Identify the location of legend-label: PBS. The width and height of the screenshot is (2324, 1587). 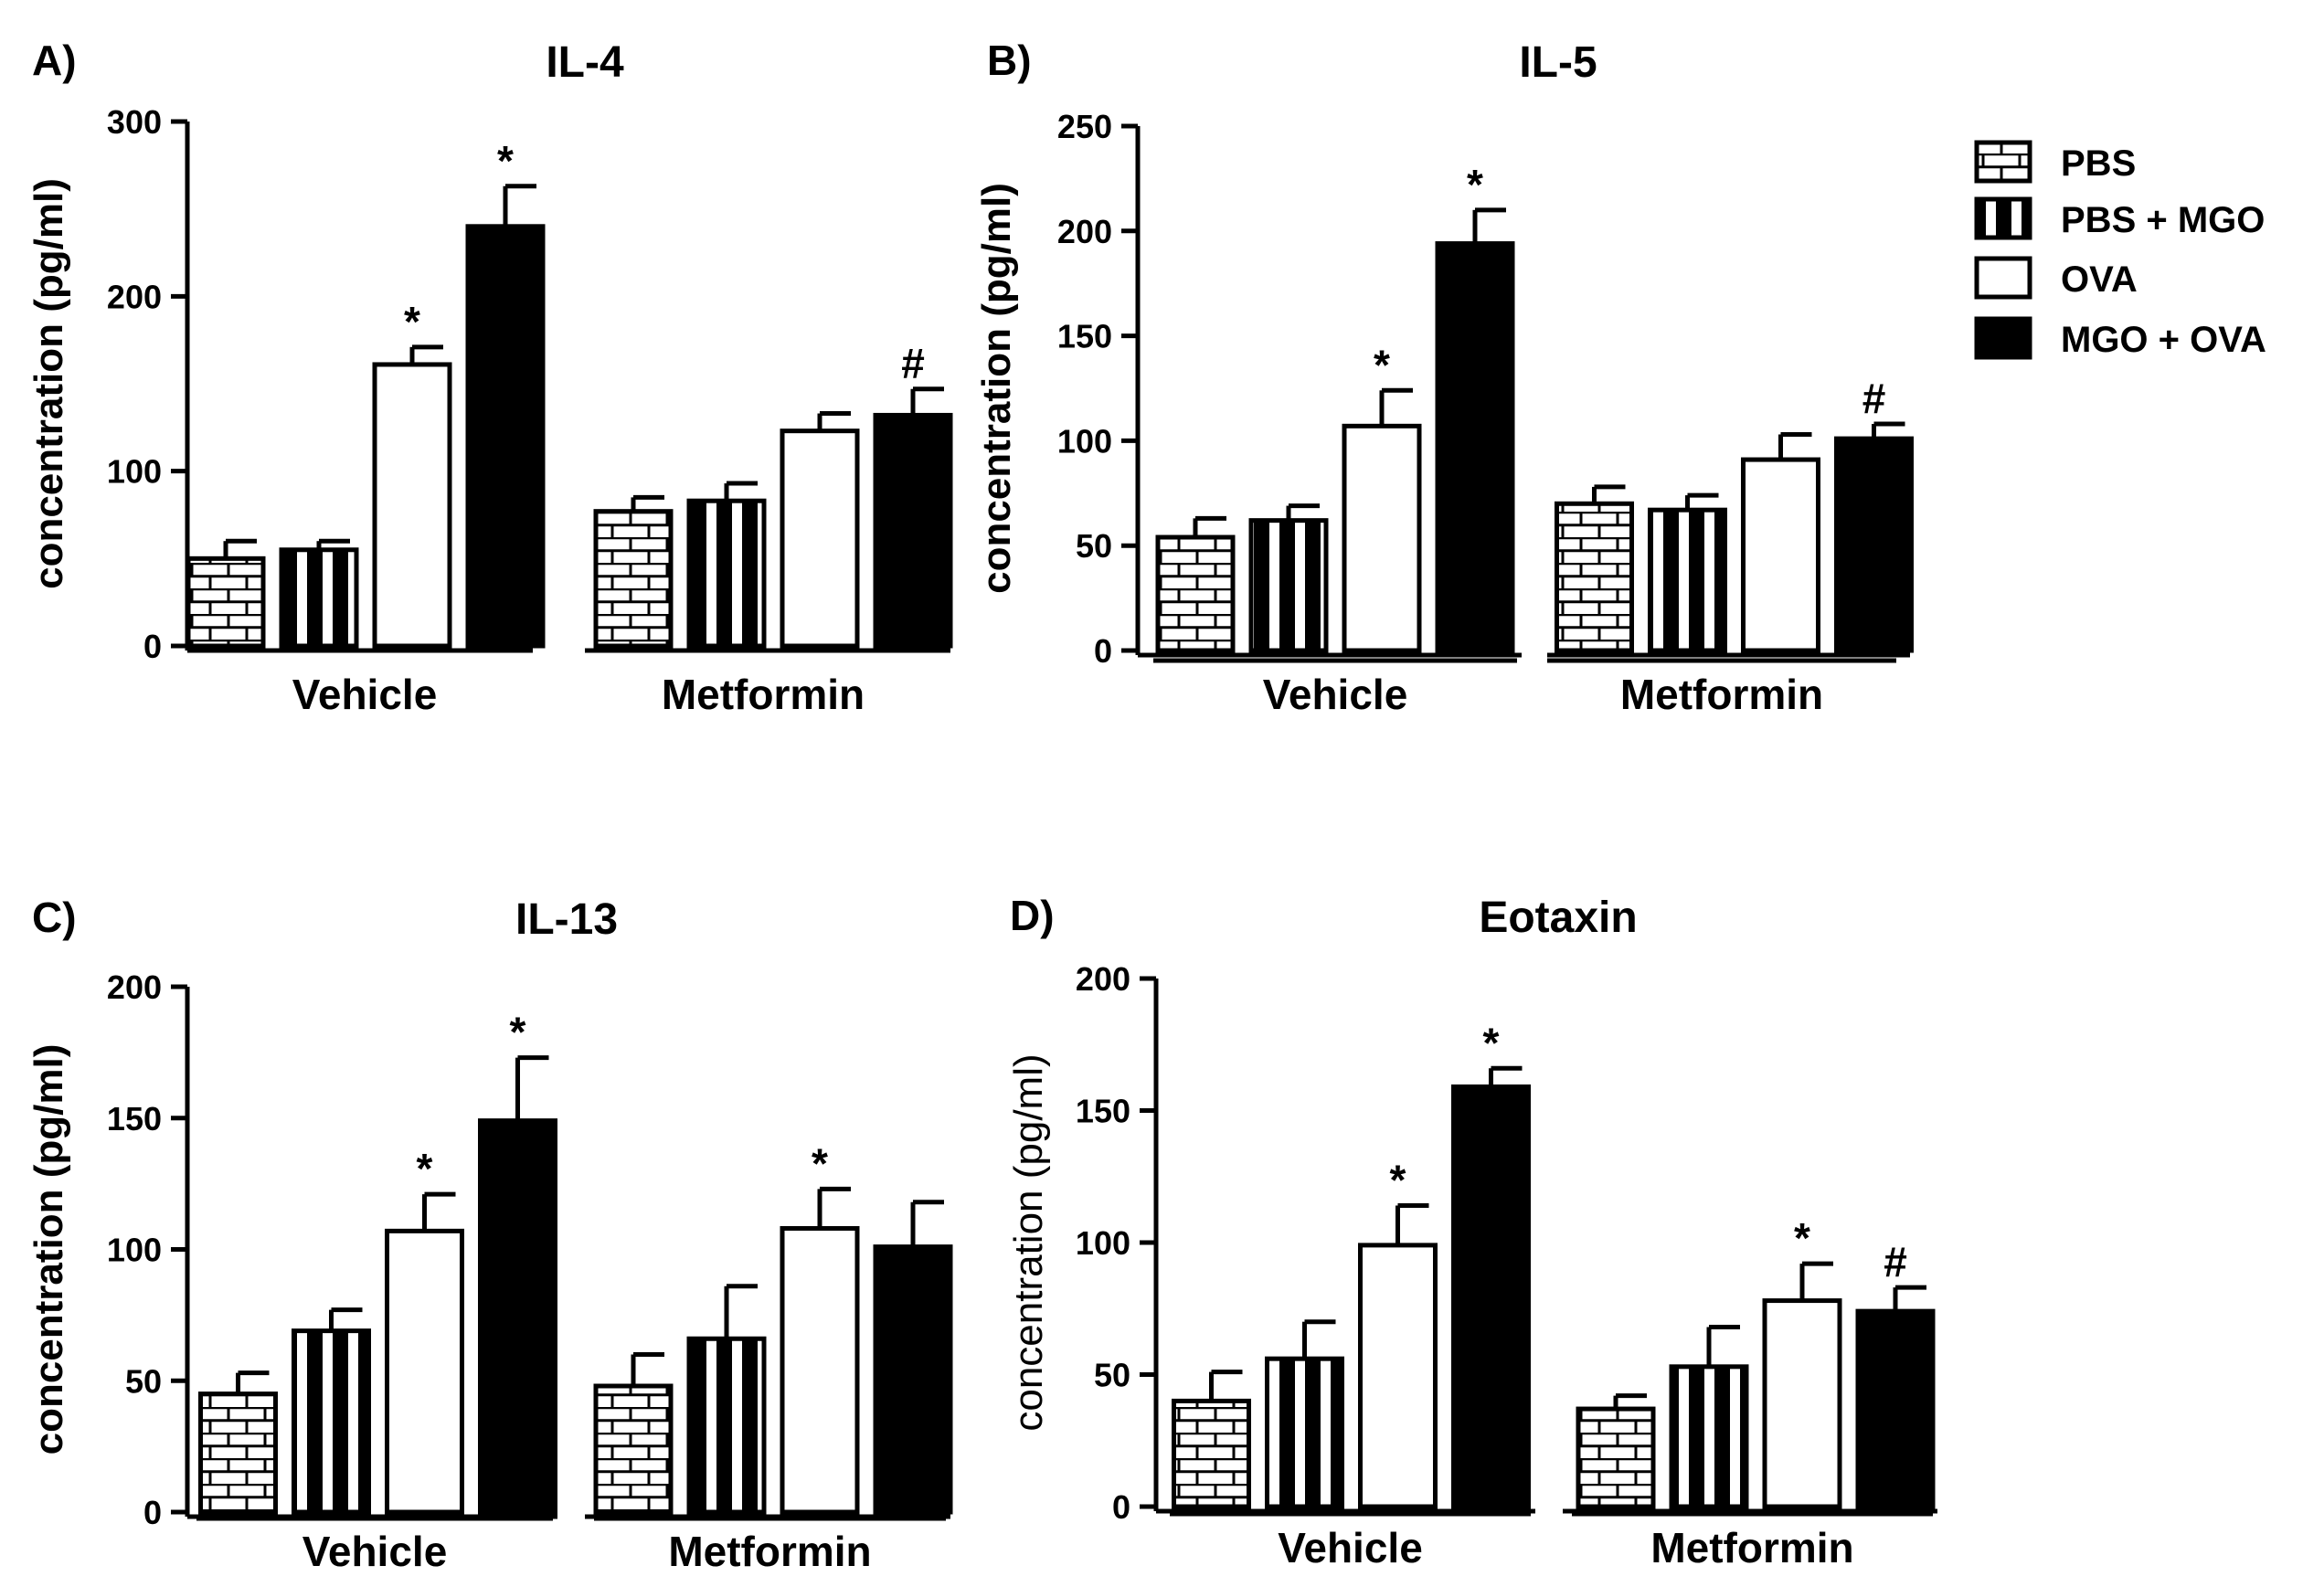
(2098, 163).